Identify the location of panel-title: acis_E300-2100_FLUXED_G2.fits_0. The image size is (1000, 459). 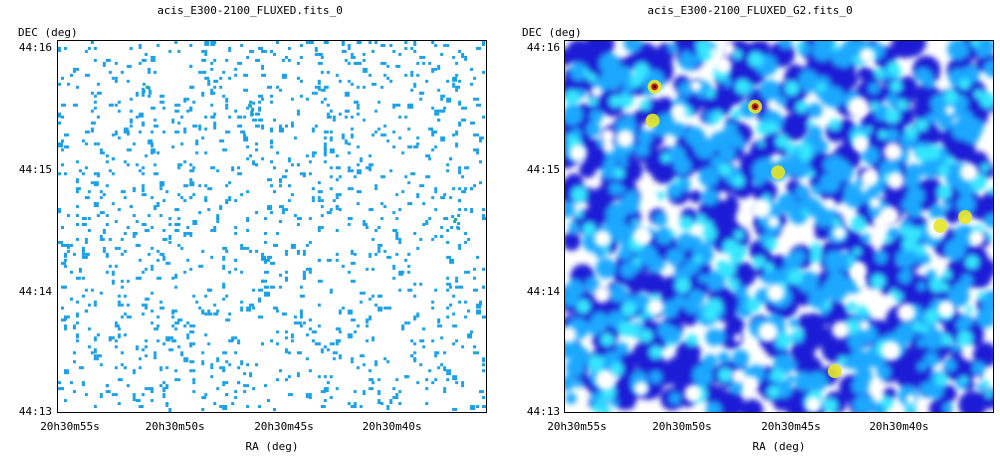
(750, 10).